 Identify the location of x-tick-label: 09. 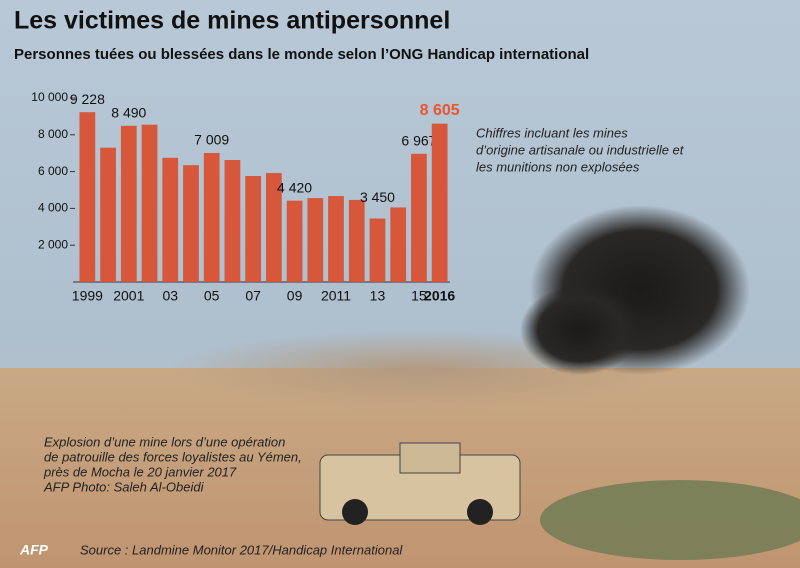
(295, 296).